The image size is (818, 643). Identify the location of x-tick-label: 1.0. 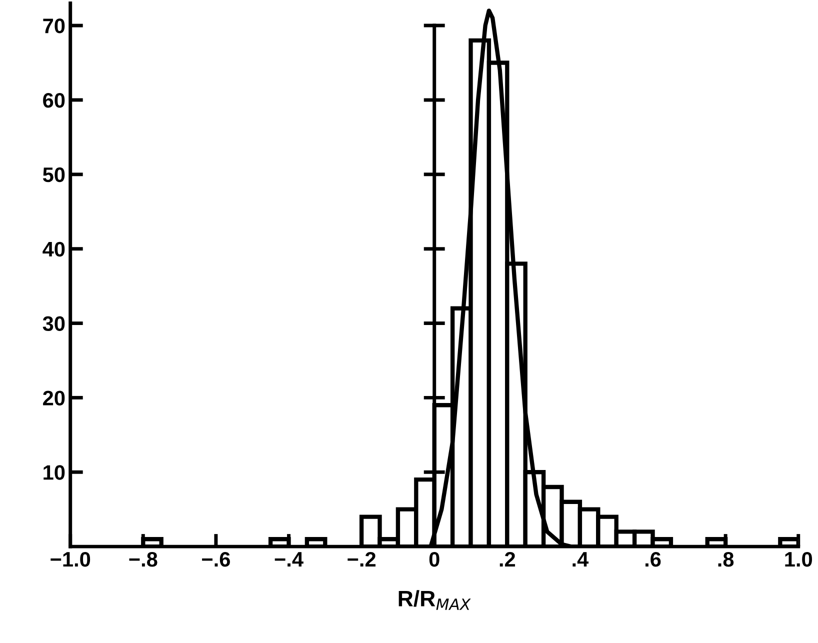
(798, 559).